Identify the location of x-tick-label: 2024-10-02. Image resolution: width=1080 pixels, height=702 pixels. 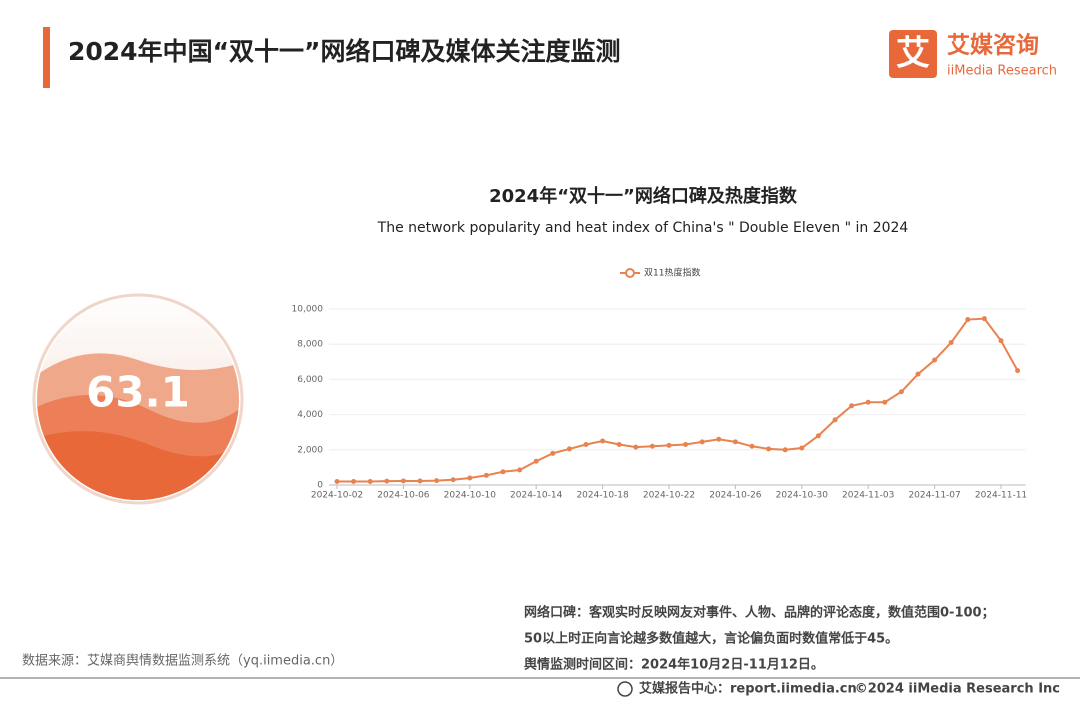
(337, 496).